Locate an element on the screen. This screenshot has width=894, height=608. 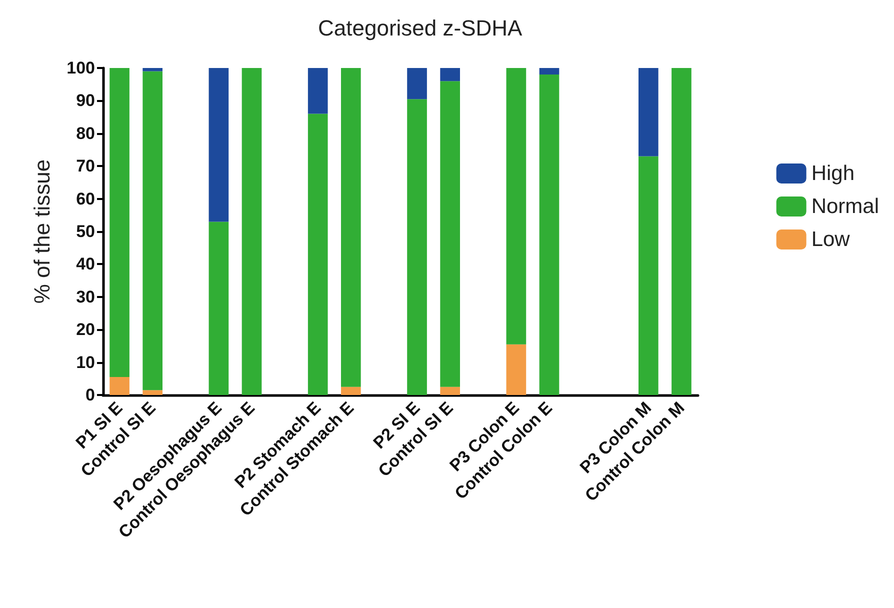
y-tick-label: 40 is located at coordinates (85, 264).